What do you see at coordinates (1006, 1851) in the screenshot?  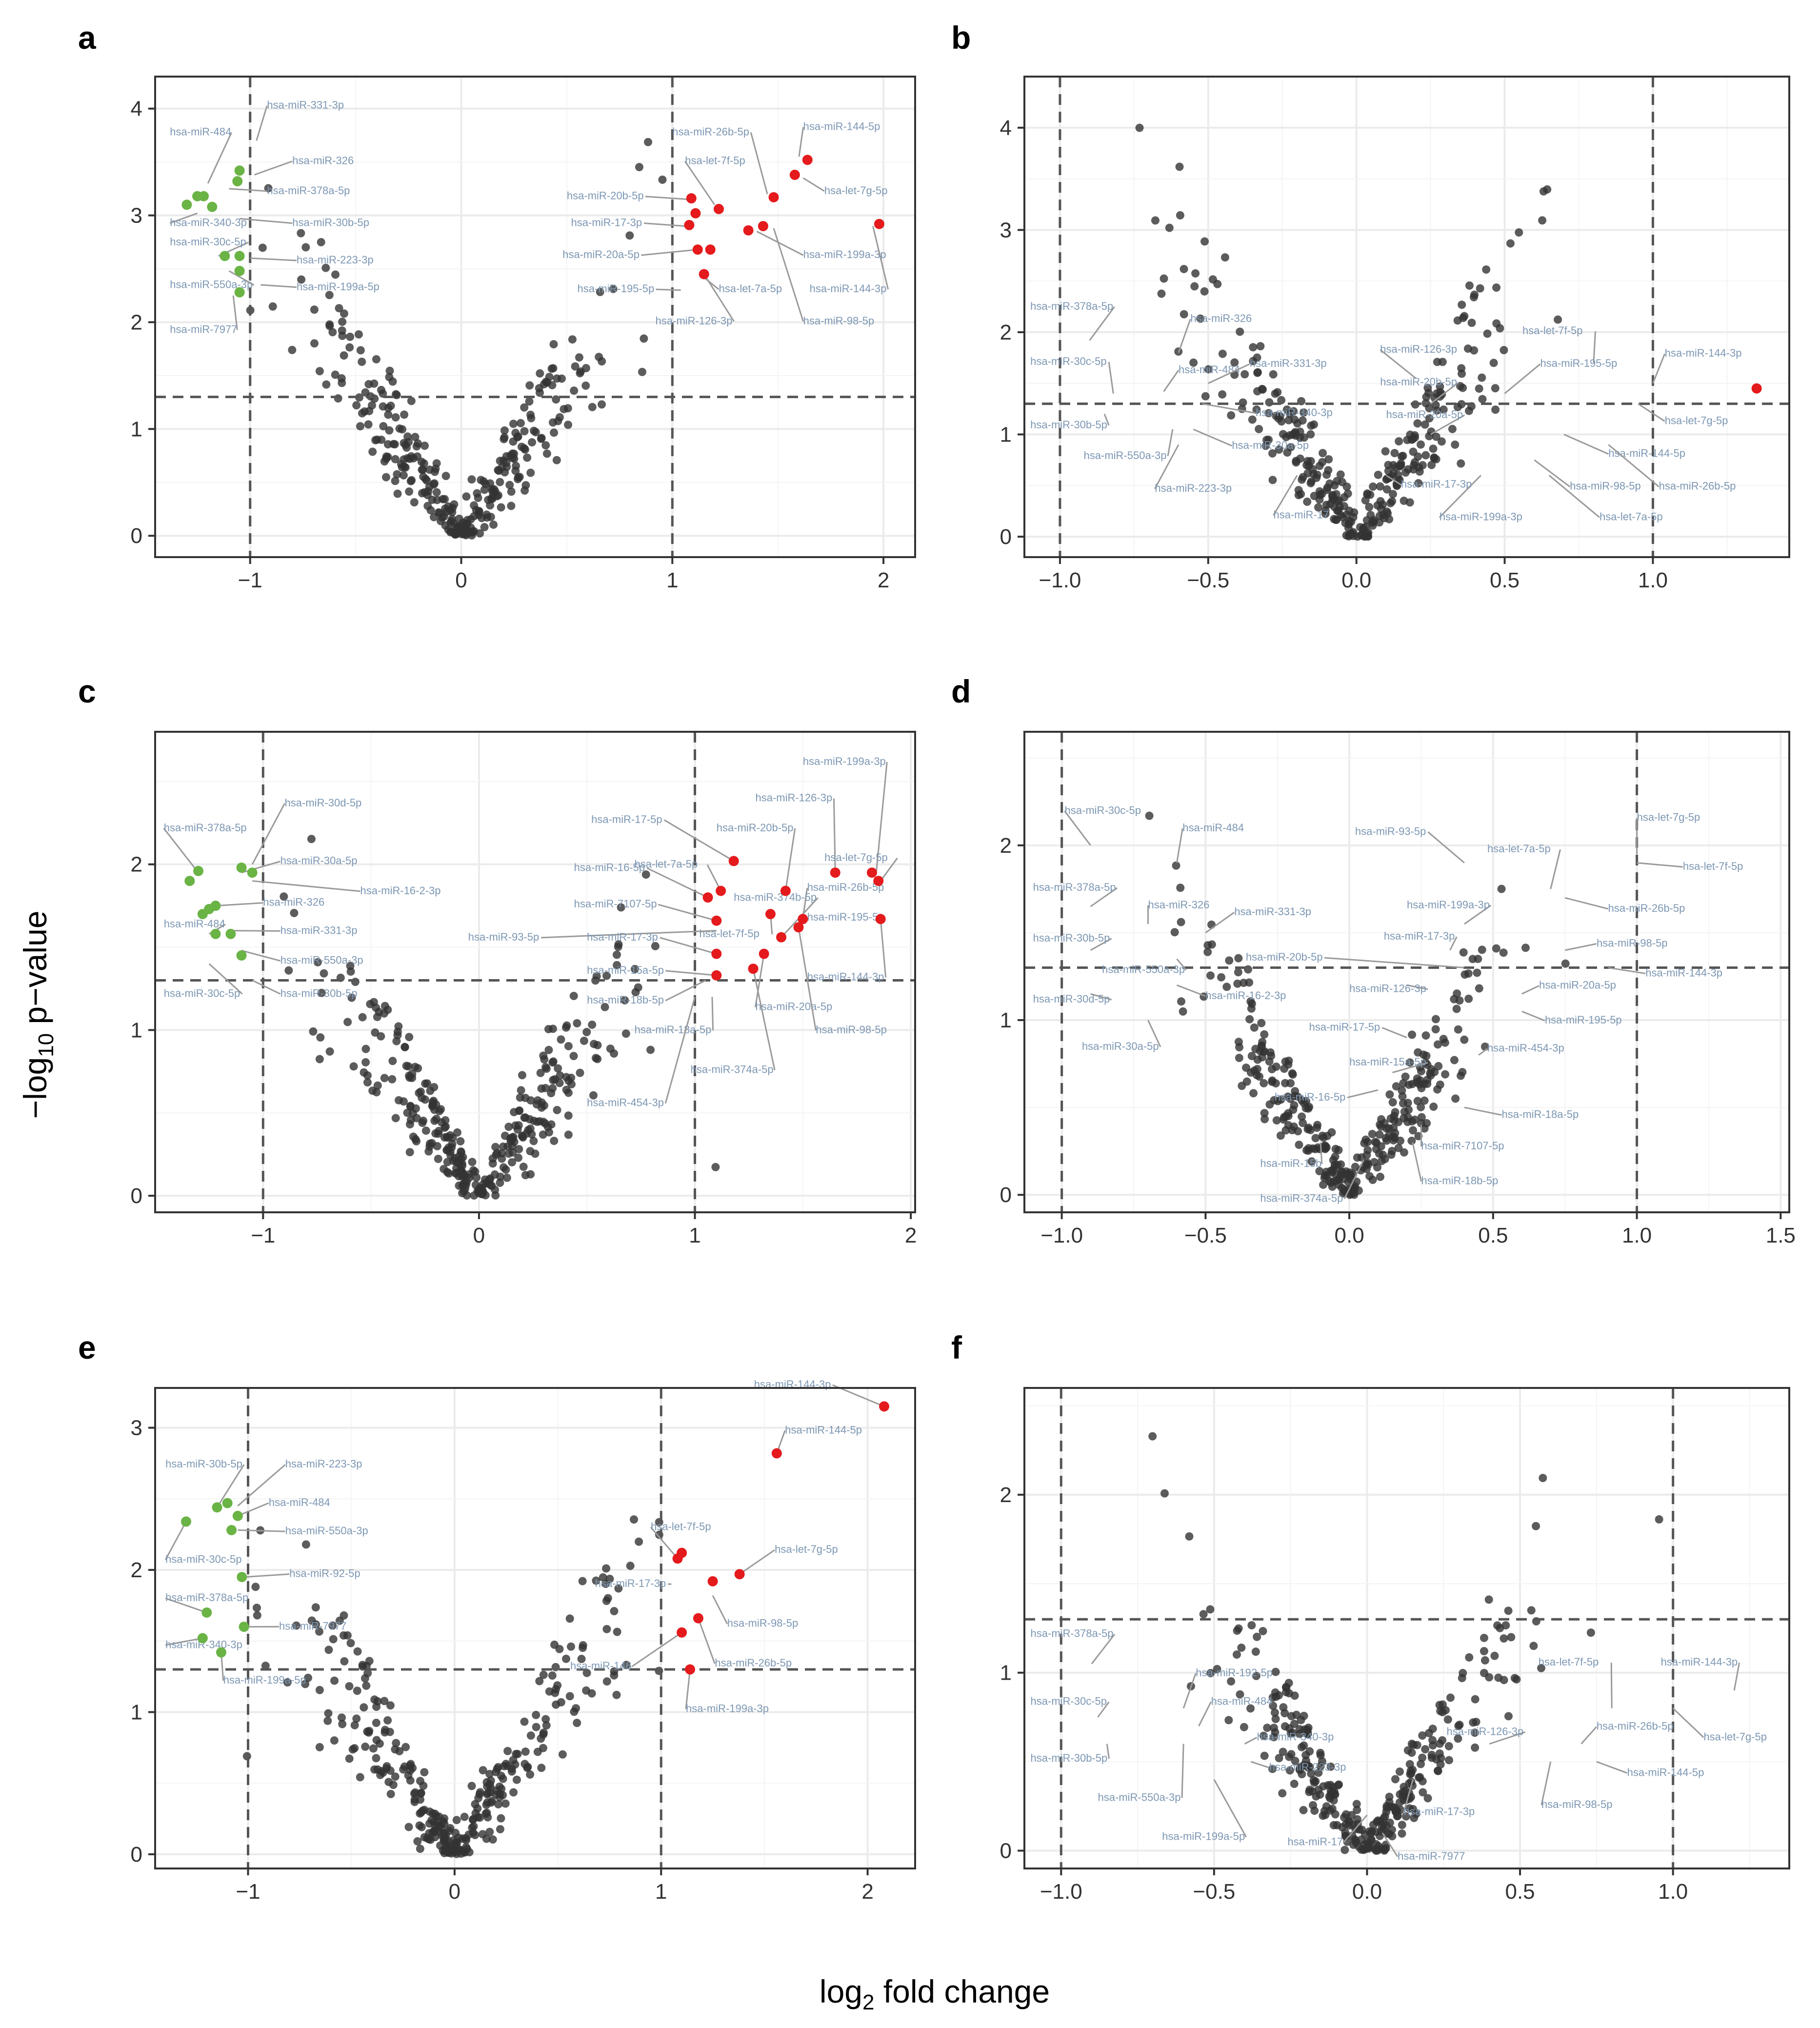 I see `y-tick-label: 0` at bounding box center [1006, 1851].